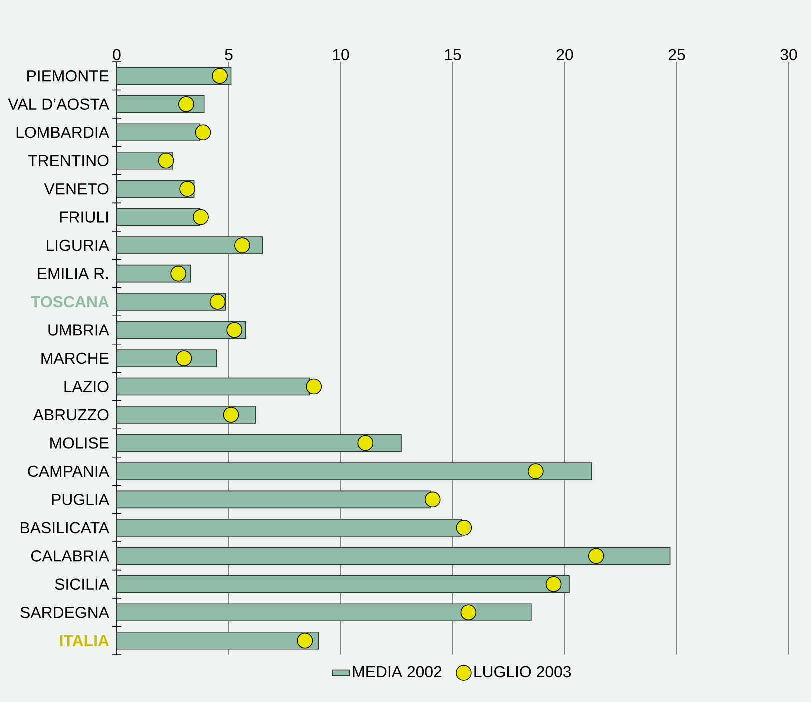 This screenshot has width=811, height=702. I want to click on x-tick-label: 30, so click(789, 54).